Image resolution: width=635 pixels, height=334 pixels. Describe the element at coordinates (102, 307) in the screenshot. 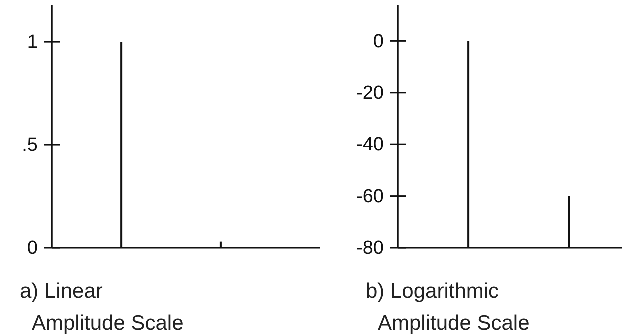

I see `x-axis-title: a) Linear Amplitude Scale` at that location.